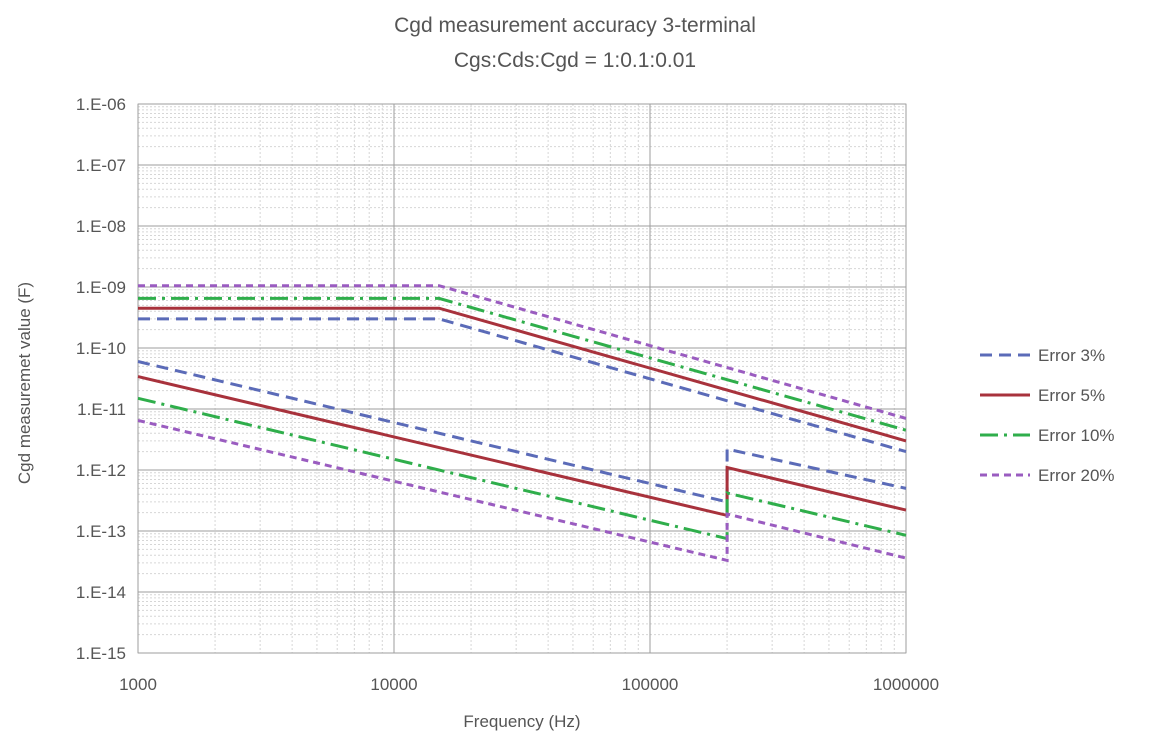 The image size is (1149, 741). Describe the element at coordinates (101, 409) in the screenshot. I see `y-tick-label: 1.E-11` at that location.